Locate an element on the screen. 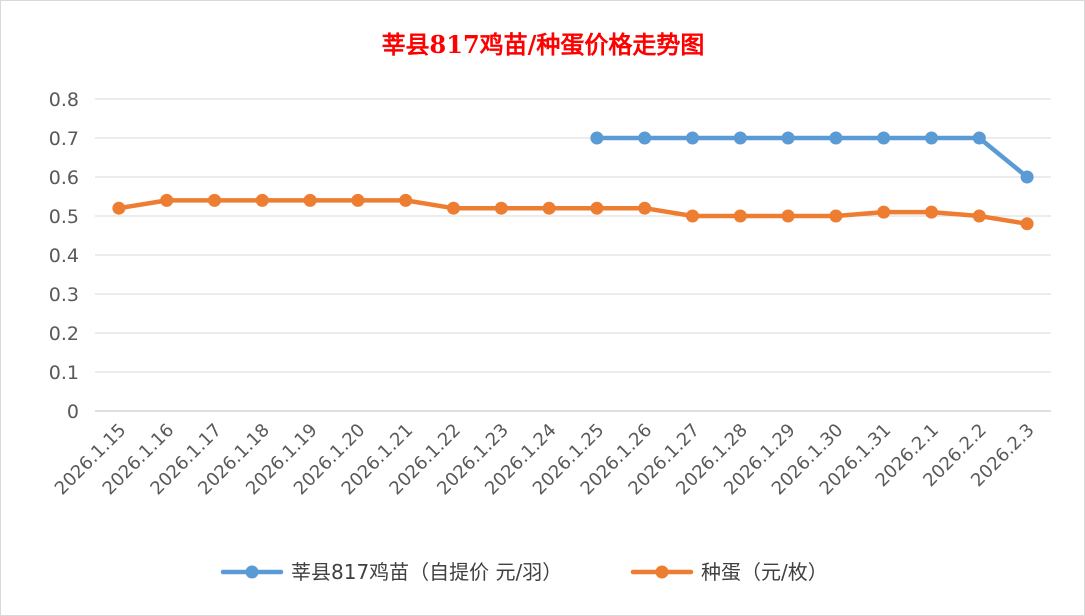 This screenshot has width=1085, height=616. y-tick-label: 0.8 is located at coordinates (64, 100).